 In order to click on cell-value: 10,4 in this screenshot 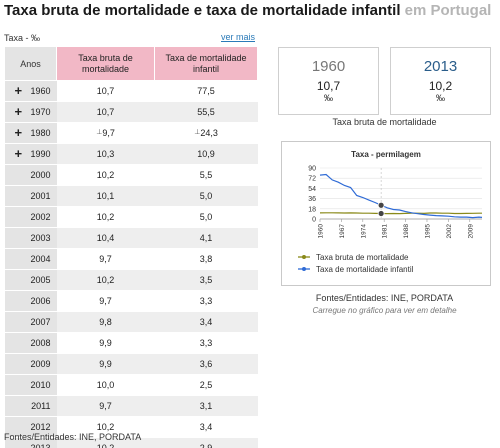, I will do `click(105, 238)`.